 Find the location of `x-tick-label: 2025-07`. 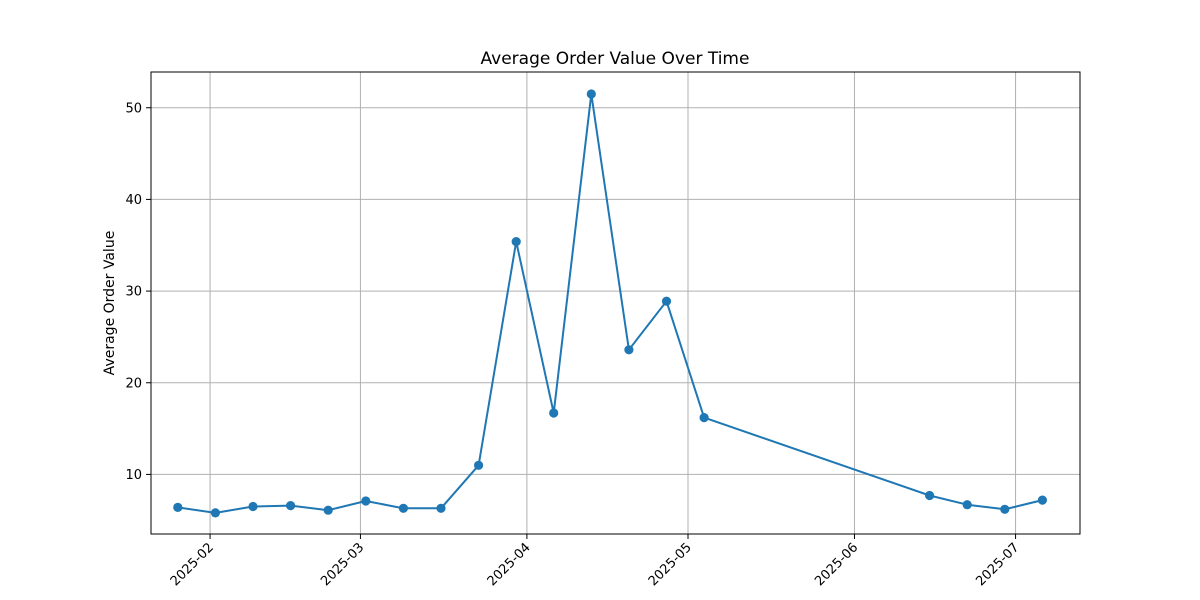

x-tick-label: 2025-07 is located at coordinates (997, 564).